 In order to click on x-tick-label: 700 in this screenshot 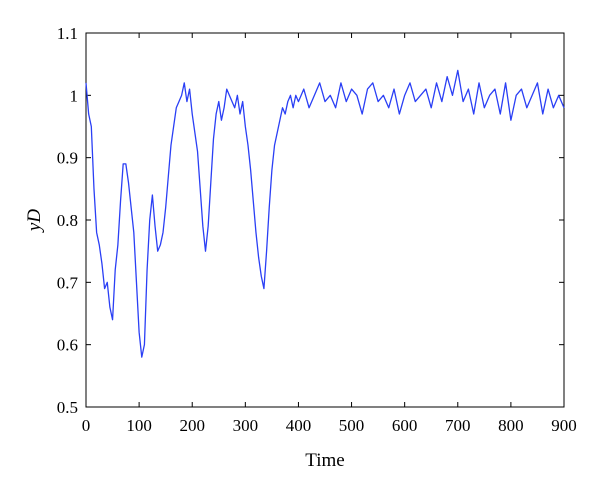, I will do `click(458, 425)`.